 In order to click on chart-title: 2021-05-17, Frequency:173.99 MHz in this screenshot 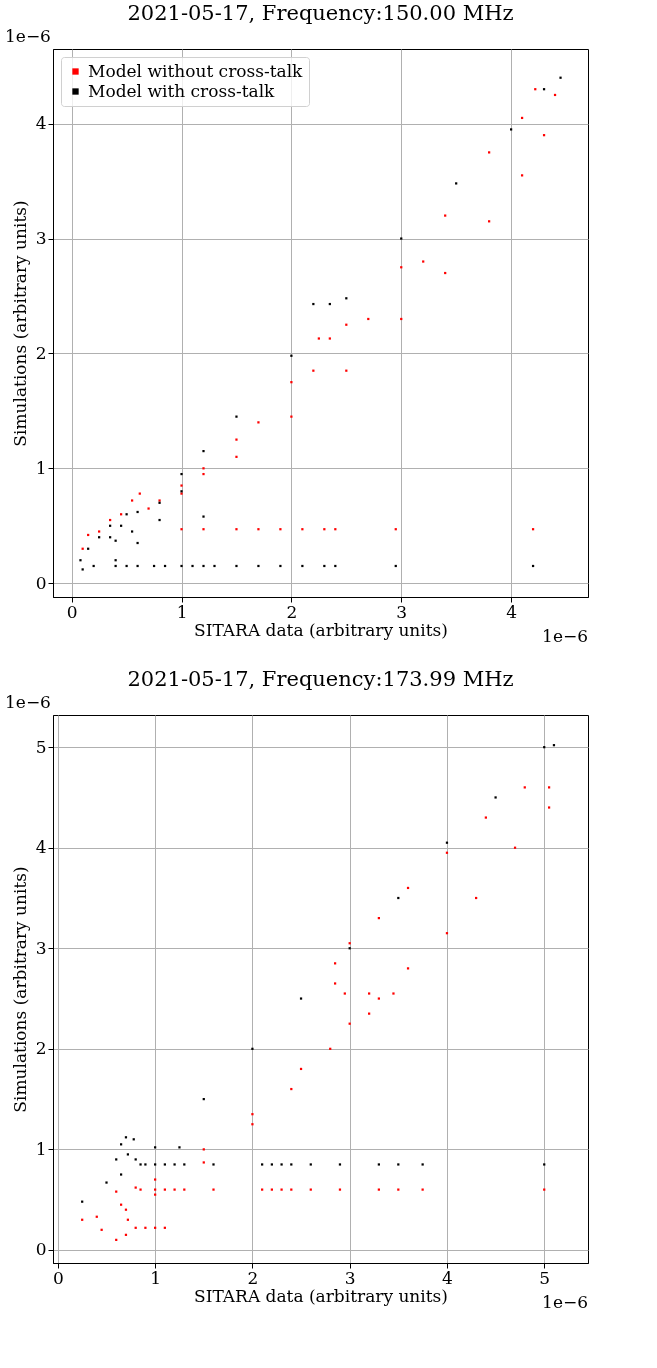, I will do `click(320, 679)`.